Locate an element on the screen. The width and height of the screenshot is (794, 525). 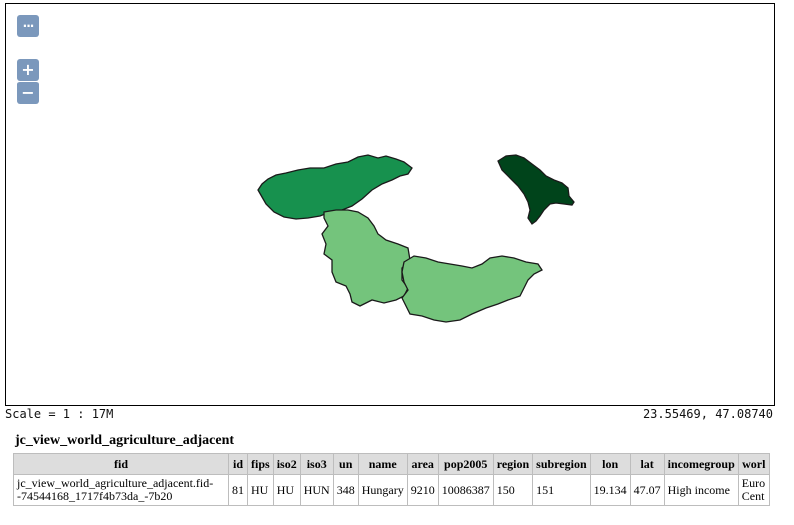
cell-lat: 47.07 is located at coordinates (647, 490).